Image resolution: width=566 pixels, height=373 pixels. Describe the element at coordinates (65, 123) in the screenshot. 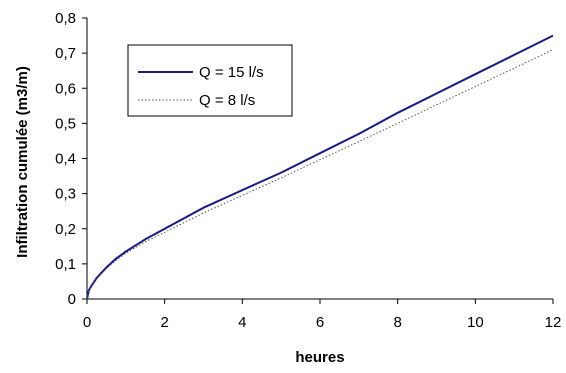

I see `y-tick-label: 0,5` at that location.